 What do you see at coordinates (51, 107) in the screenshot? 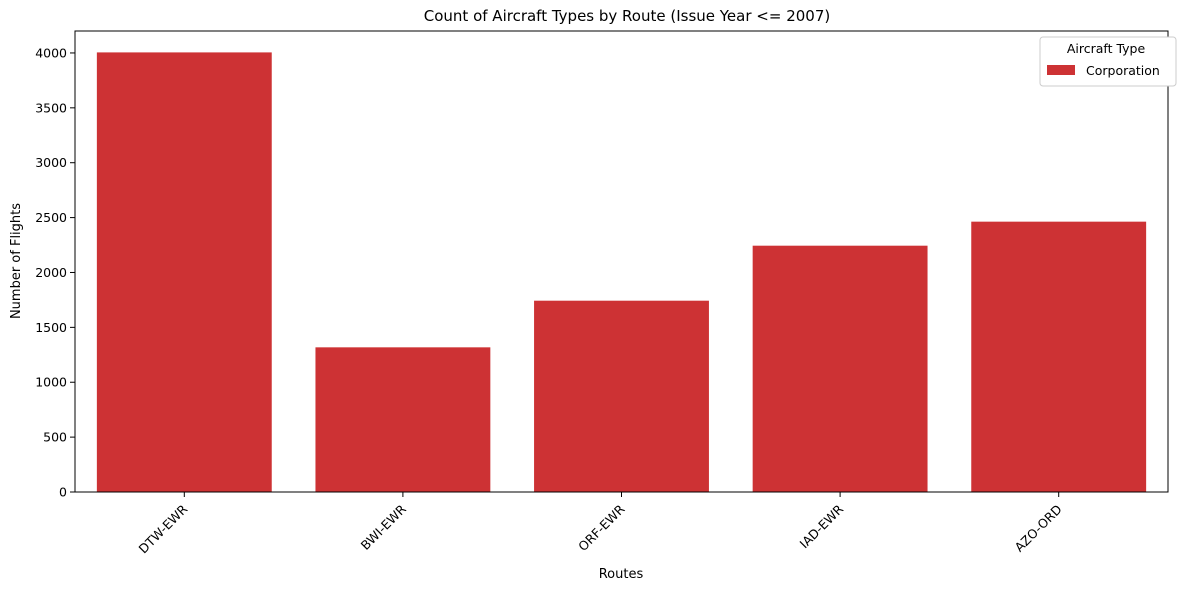
I see `y-tick-label: 3500` at bounding box center [51, 107].